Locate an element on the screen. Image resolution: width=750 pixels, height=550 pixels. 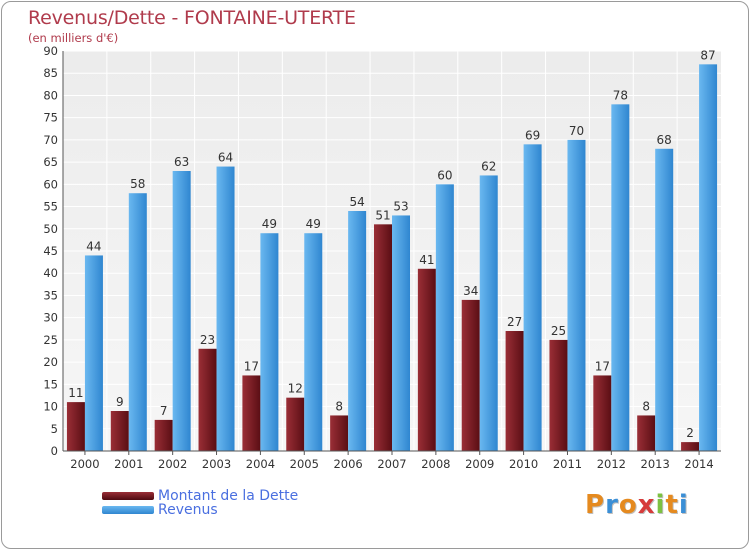
logo-letter: x is located at coordinates (646, 505).